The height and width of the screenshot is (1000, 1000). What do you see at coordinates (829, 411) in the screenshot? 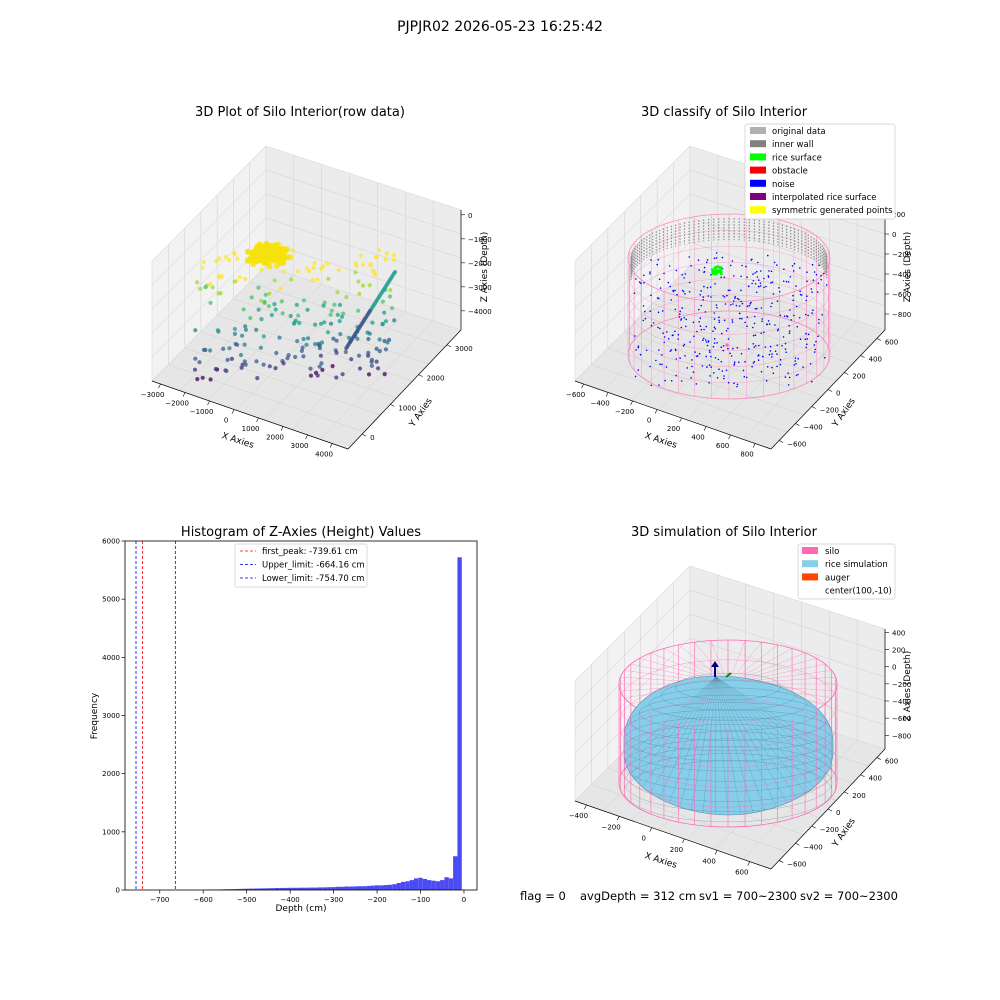
I see `y-tick-label: −200` at bounding box center [829, 411].